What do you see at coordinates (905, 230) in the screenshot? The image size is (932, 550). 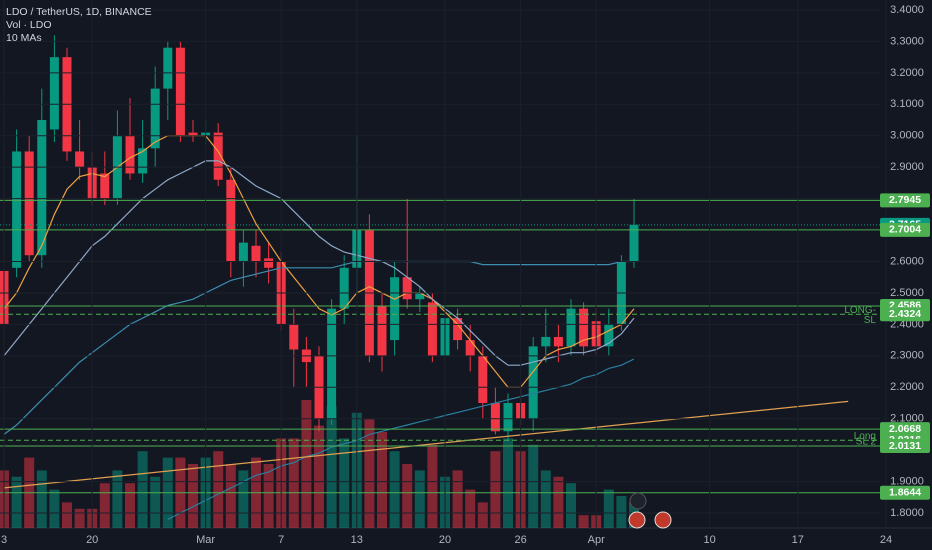 I see `price-label: 2.7004` at bounding box center [905, 230].